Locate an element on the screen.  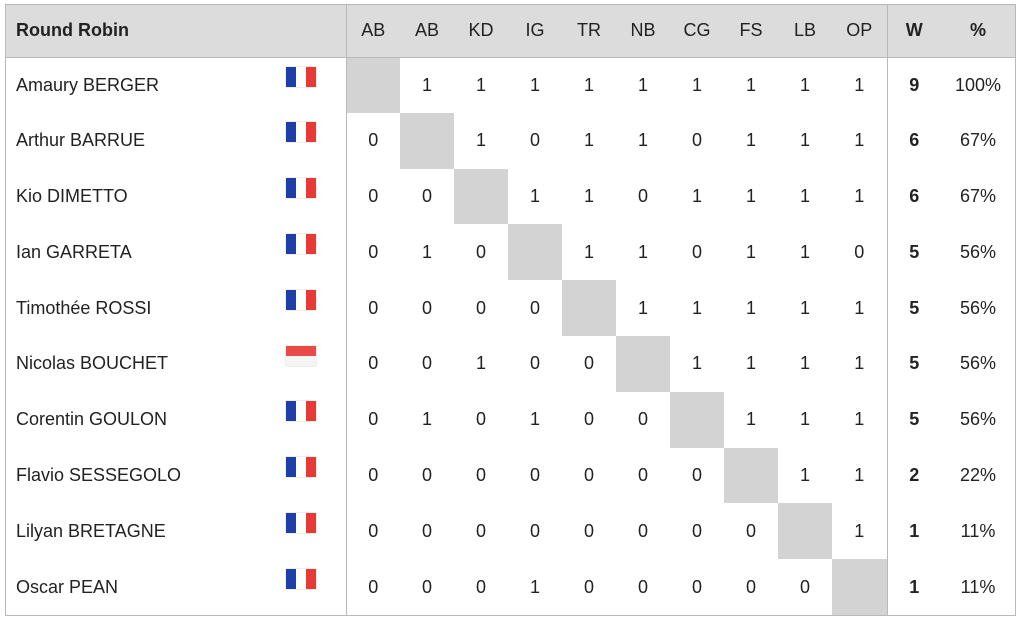
percent-cell: 22% is located at coordinates (978, 474).